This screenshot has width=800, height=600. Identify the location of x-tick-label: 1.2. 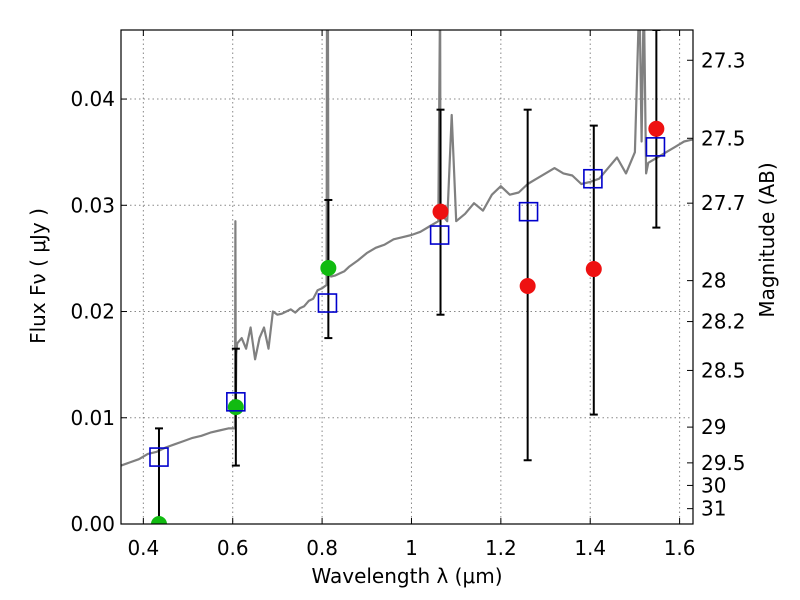
(501, 548).